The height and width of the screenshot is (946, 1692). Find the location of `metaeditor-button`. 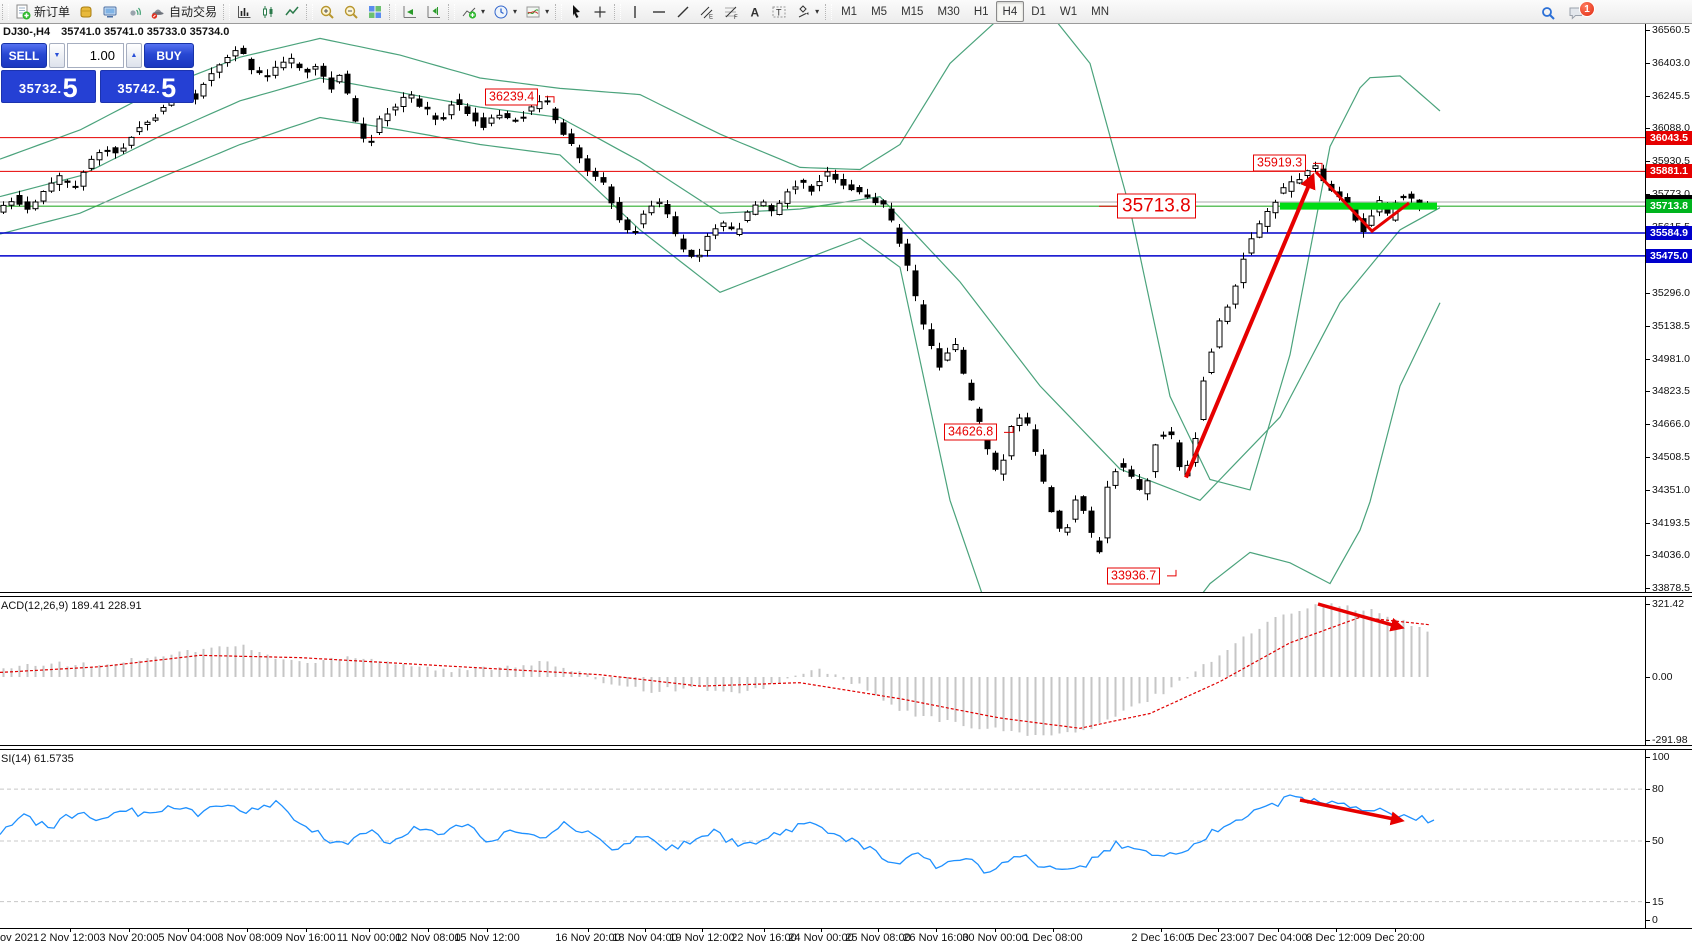

metaeditor-button is located at coordinates (110, 11).